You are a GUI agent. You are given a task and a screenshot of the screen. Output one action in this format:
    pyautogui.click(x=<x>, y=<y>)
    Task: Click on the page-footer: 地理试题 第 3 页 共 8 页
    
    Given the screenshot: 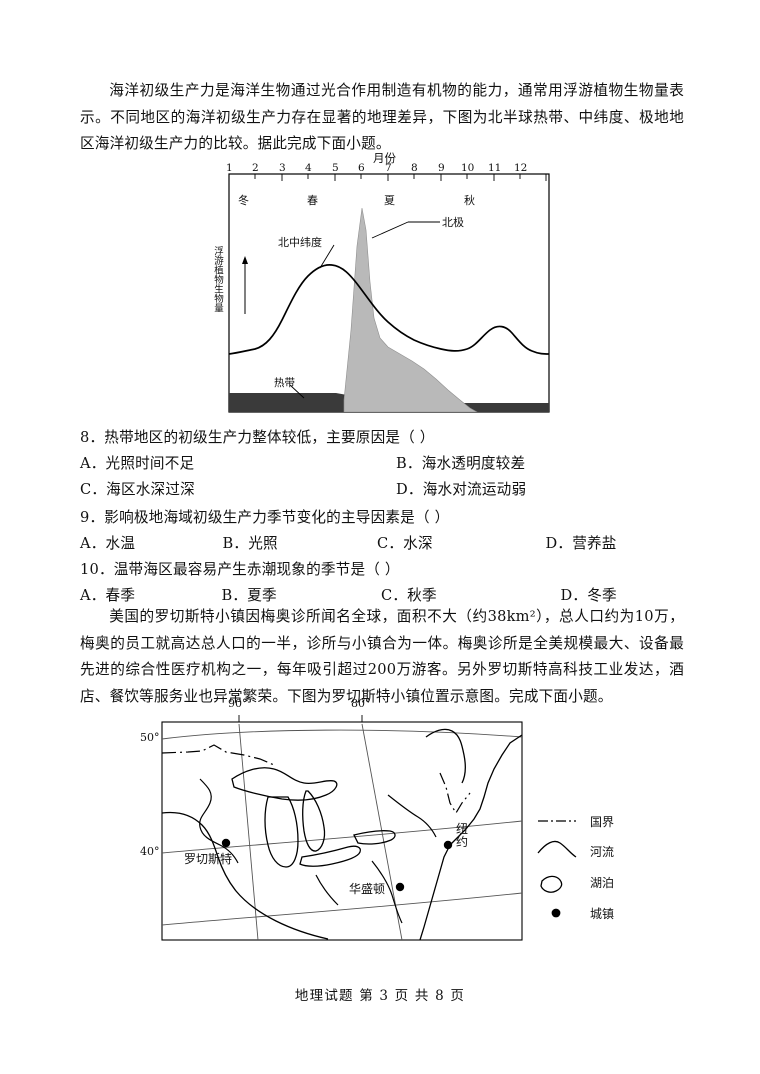 What is the action you would take?
    pyautogui.click(x=380, y=996)
    